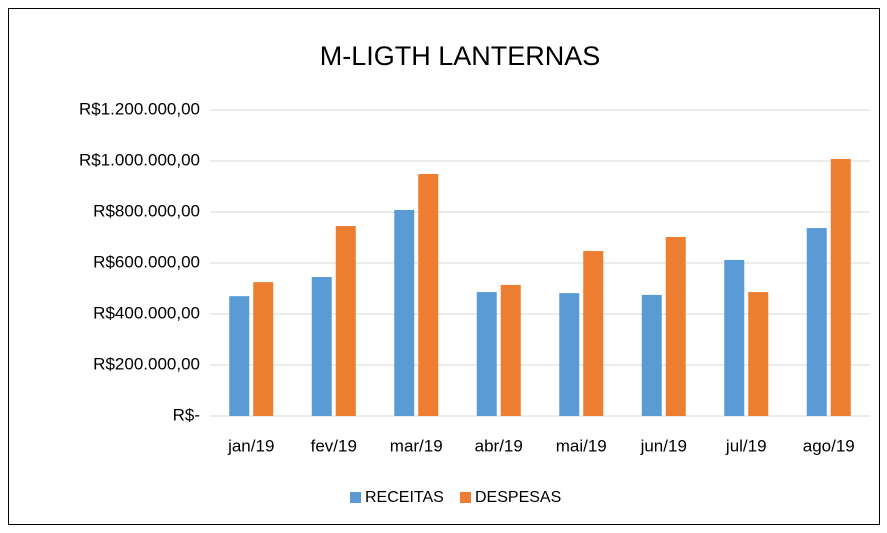 This screenshot has height=533, width=887. I want to click on x-tick-label: jan/19, so click(250, 445).